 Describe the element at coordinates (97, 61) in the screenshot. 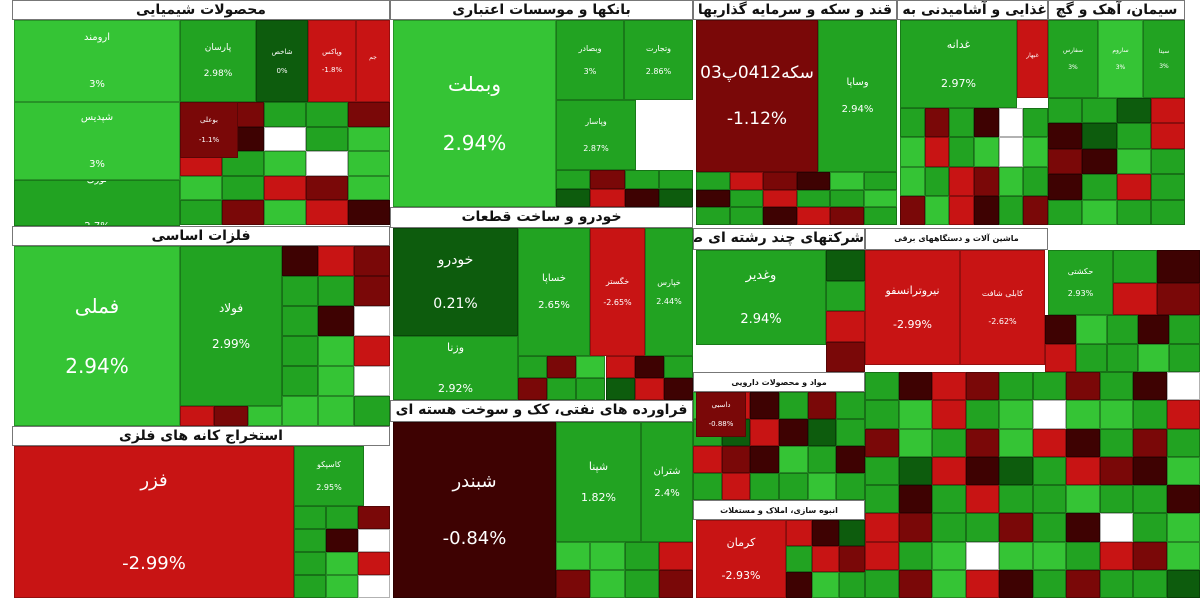

I see `stock-tile: ارومند 3%` at that location.